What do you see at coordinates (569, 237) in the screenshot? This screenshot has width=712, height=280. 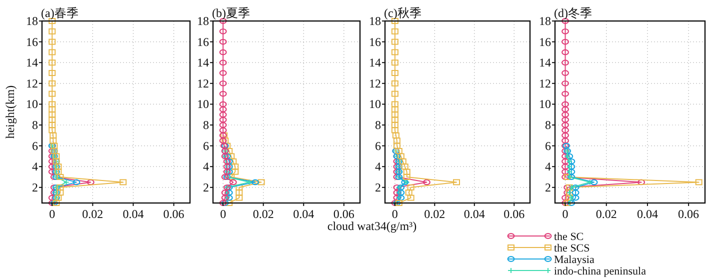 I see `legend-label: the SC` at bounding box center [569, 237].